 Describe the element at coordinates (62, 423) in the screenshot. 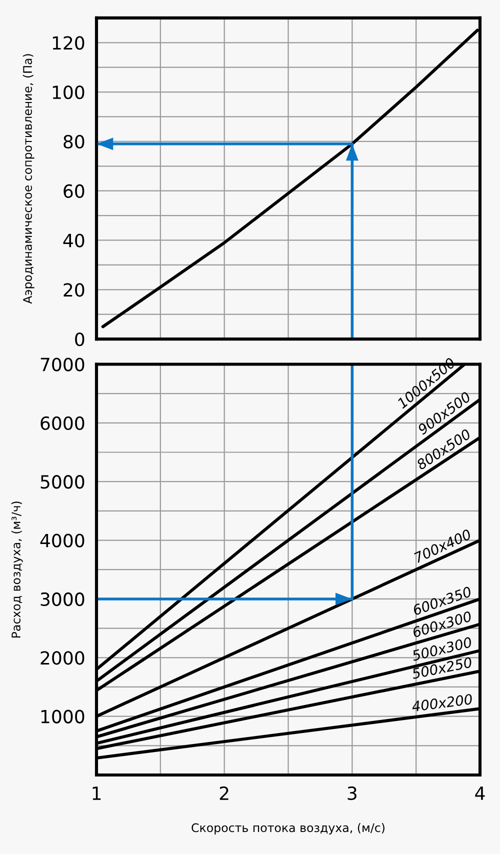

I see `y-tick-label: 6000` at that location.